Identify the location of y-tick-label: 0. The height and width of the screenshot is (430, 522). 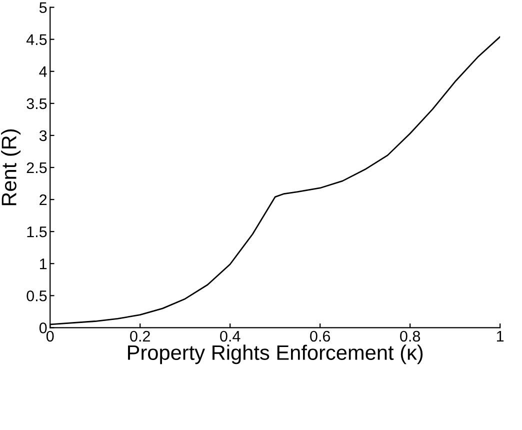
(43, 328).